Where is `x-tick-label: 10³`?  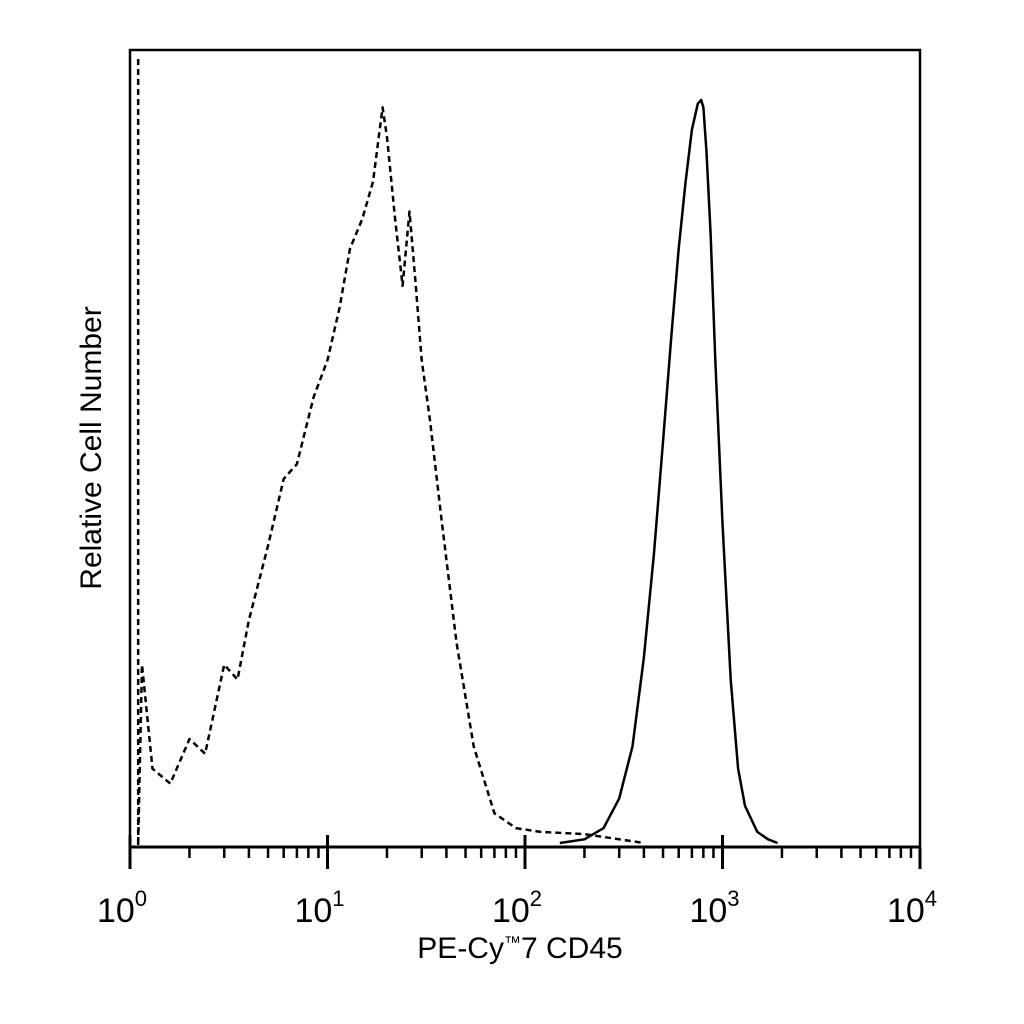 x-tick-label: 10³ is located at coordinates (714, 908).